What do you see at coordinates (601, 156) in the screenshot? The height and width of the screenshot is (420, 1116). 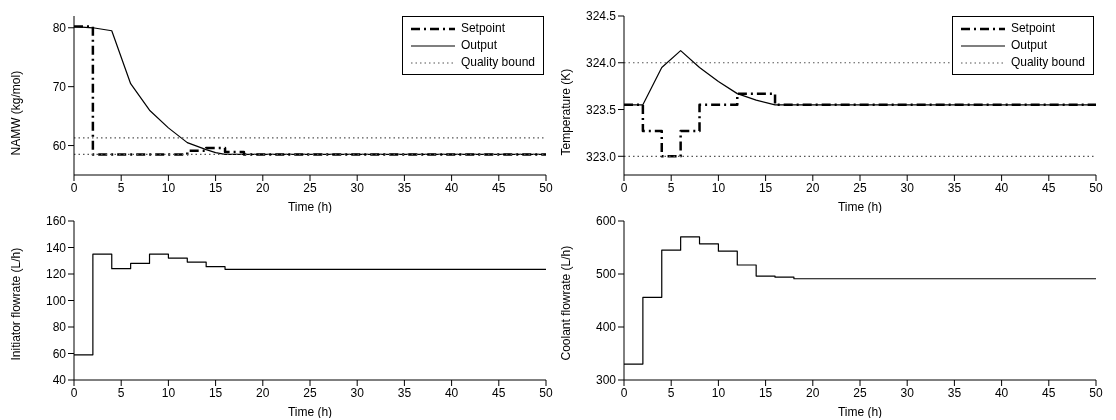 I see `y-tick-label: 323.0` at bounding box center [601, 156].